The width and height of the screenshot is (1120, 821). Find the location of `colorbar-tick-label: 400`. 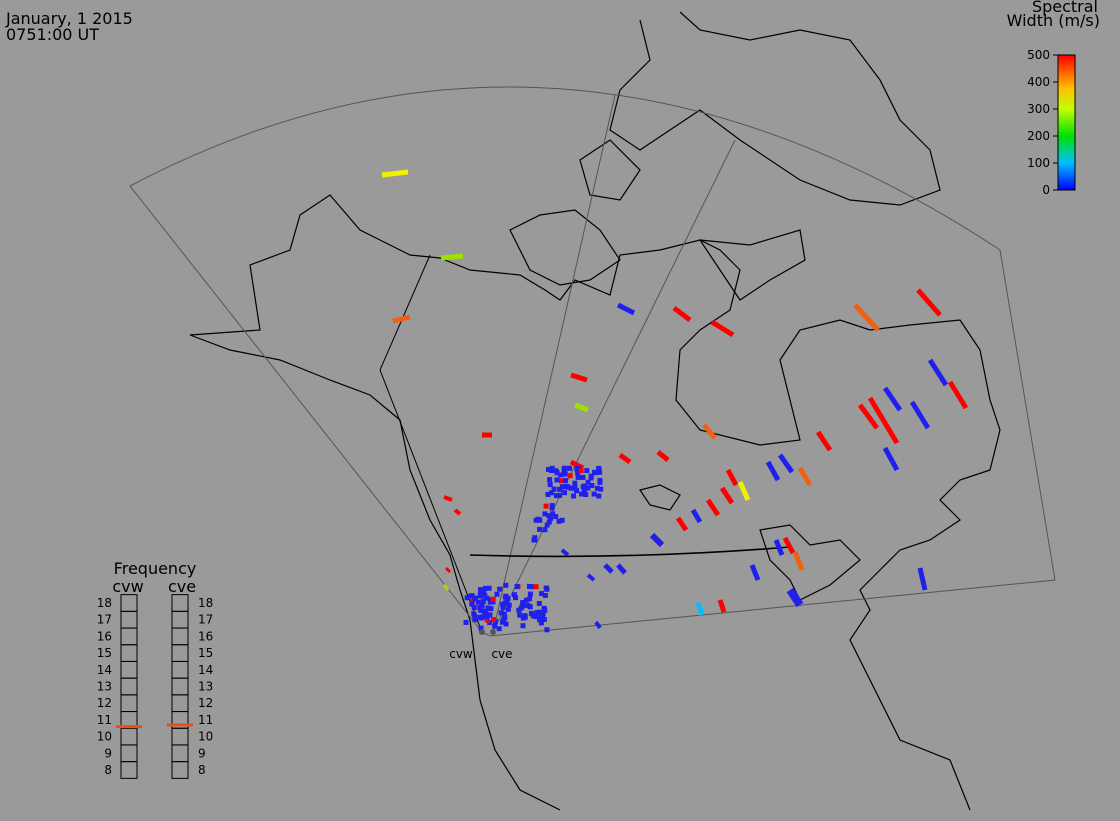

colorbar-tick-label: 400 is located at coordinates (1038, 82).